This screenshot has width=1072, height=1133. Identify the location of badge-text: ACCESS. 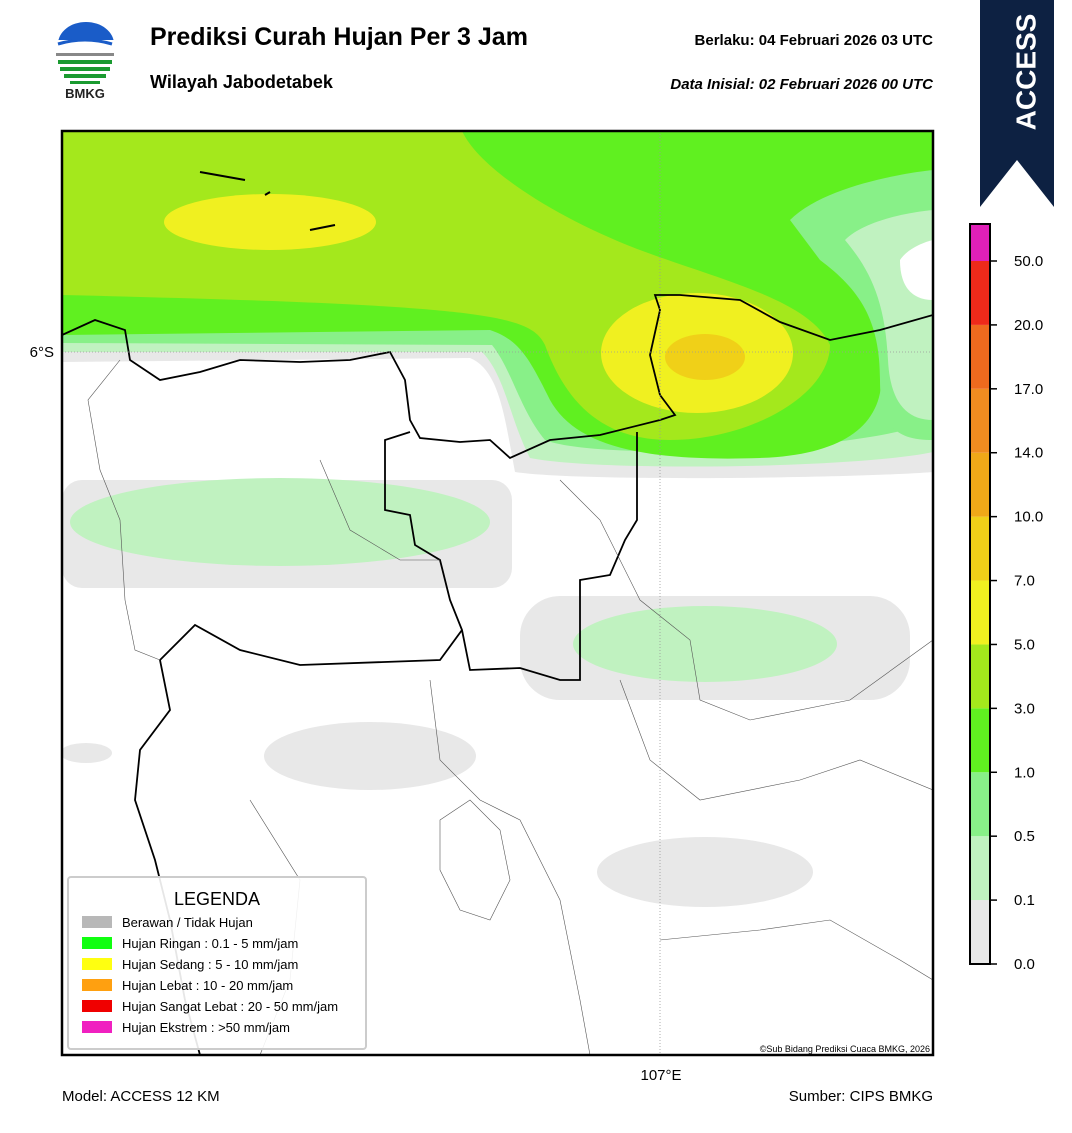
(1025, 72).